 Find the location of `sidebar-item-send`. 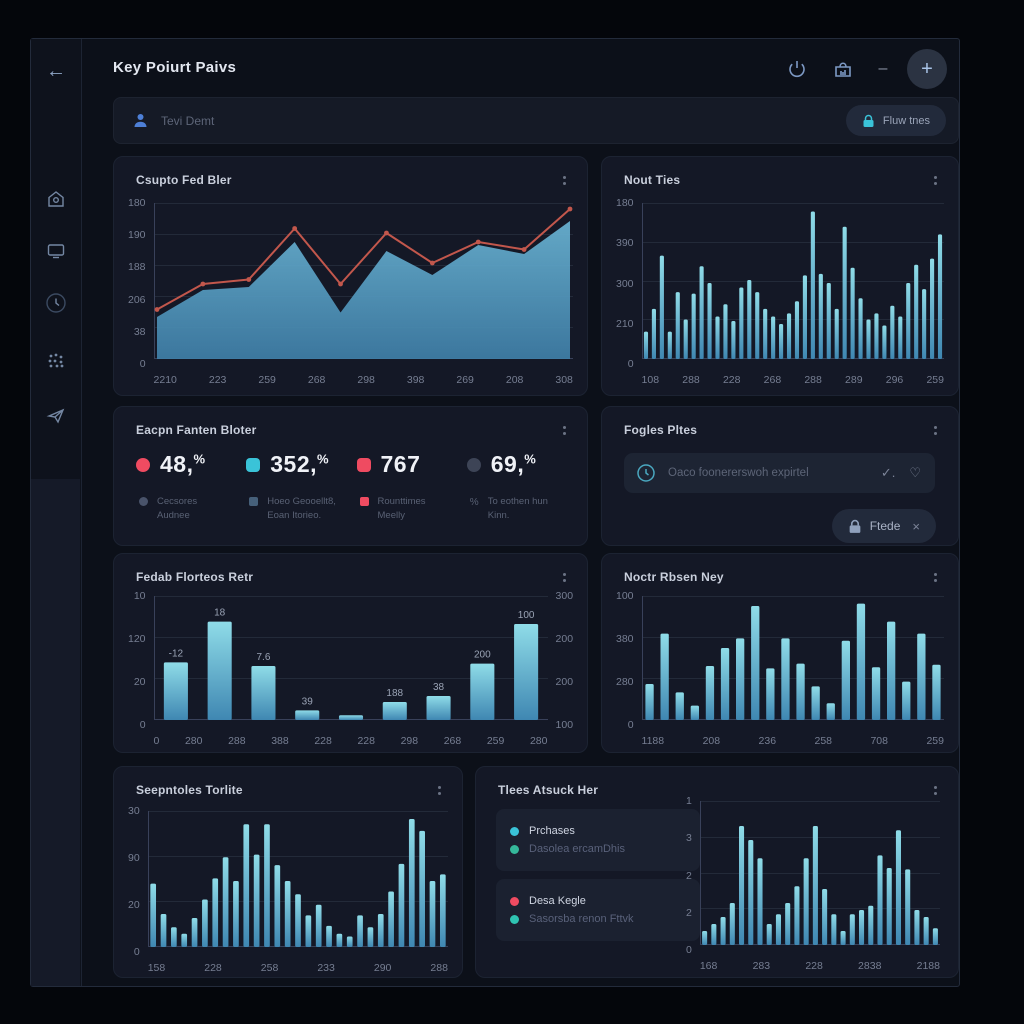

sidebar-item-send is located at coordinates (56, 415).